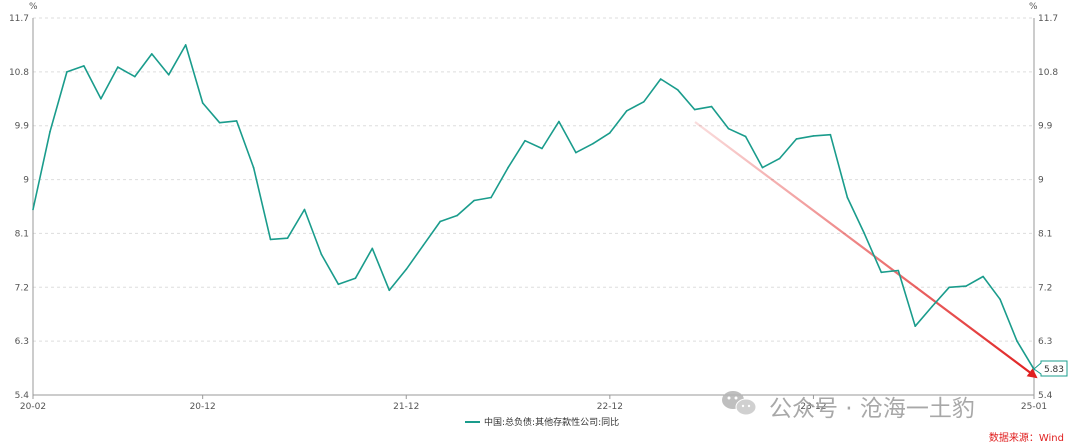 The height and width of the screenshot is (448, 1080). What do you see at coordinates (19, 207) in the screenshot?
I see `y-tick-labels-left: 11.7 10.8 9.9 9 8.1 7.2 6.3 5.4` at bounding box center [19, 207].